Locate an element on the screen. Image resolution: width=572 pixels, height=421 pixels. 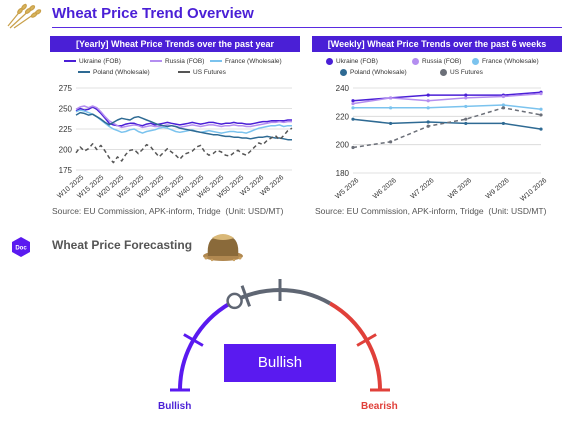
yearly-unit-text: (Unit: USD/MT) is located at coordinates (254, 211).